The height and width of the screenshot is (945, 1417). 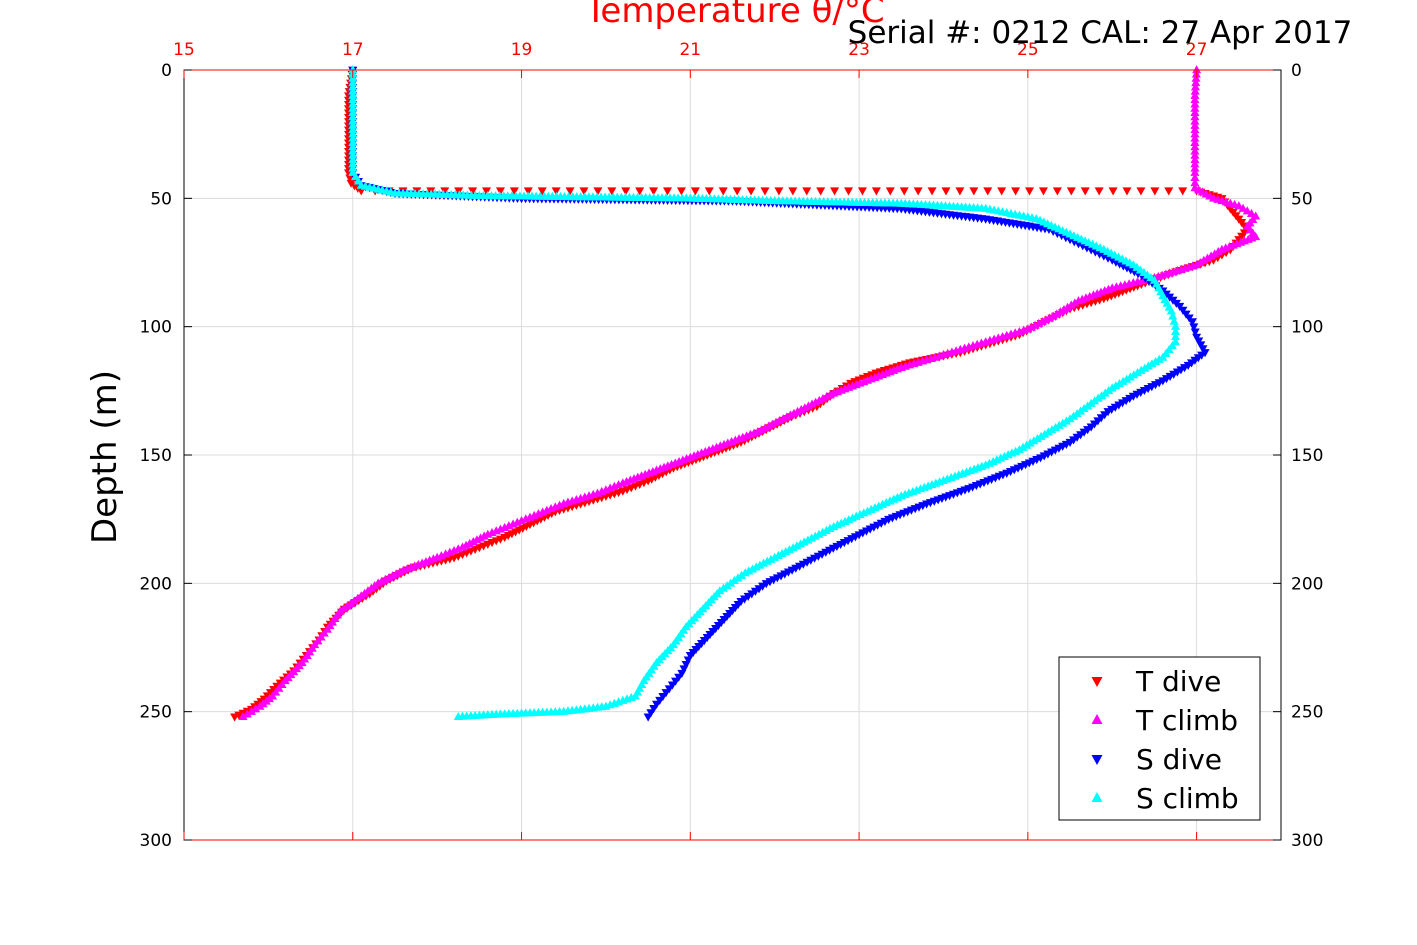 I want to click on y-axis-label: Depth (m), so click(x=105, y=457).